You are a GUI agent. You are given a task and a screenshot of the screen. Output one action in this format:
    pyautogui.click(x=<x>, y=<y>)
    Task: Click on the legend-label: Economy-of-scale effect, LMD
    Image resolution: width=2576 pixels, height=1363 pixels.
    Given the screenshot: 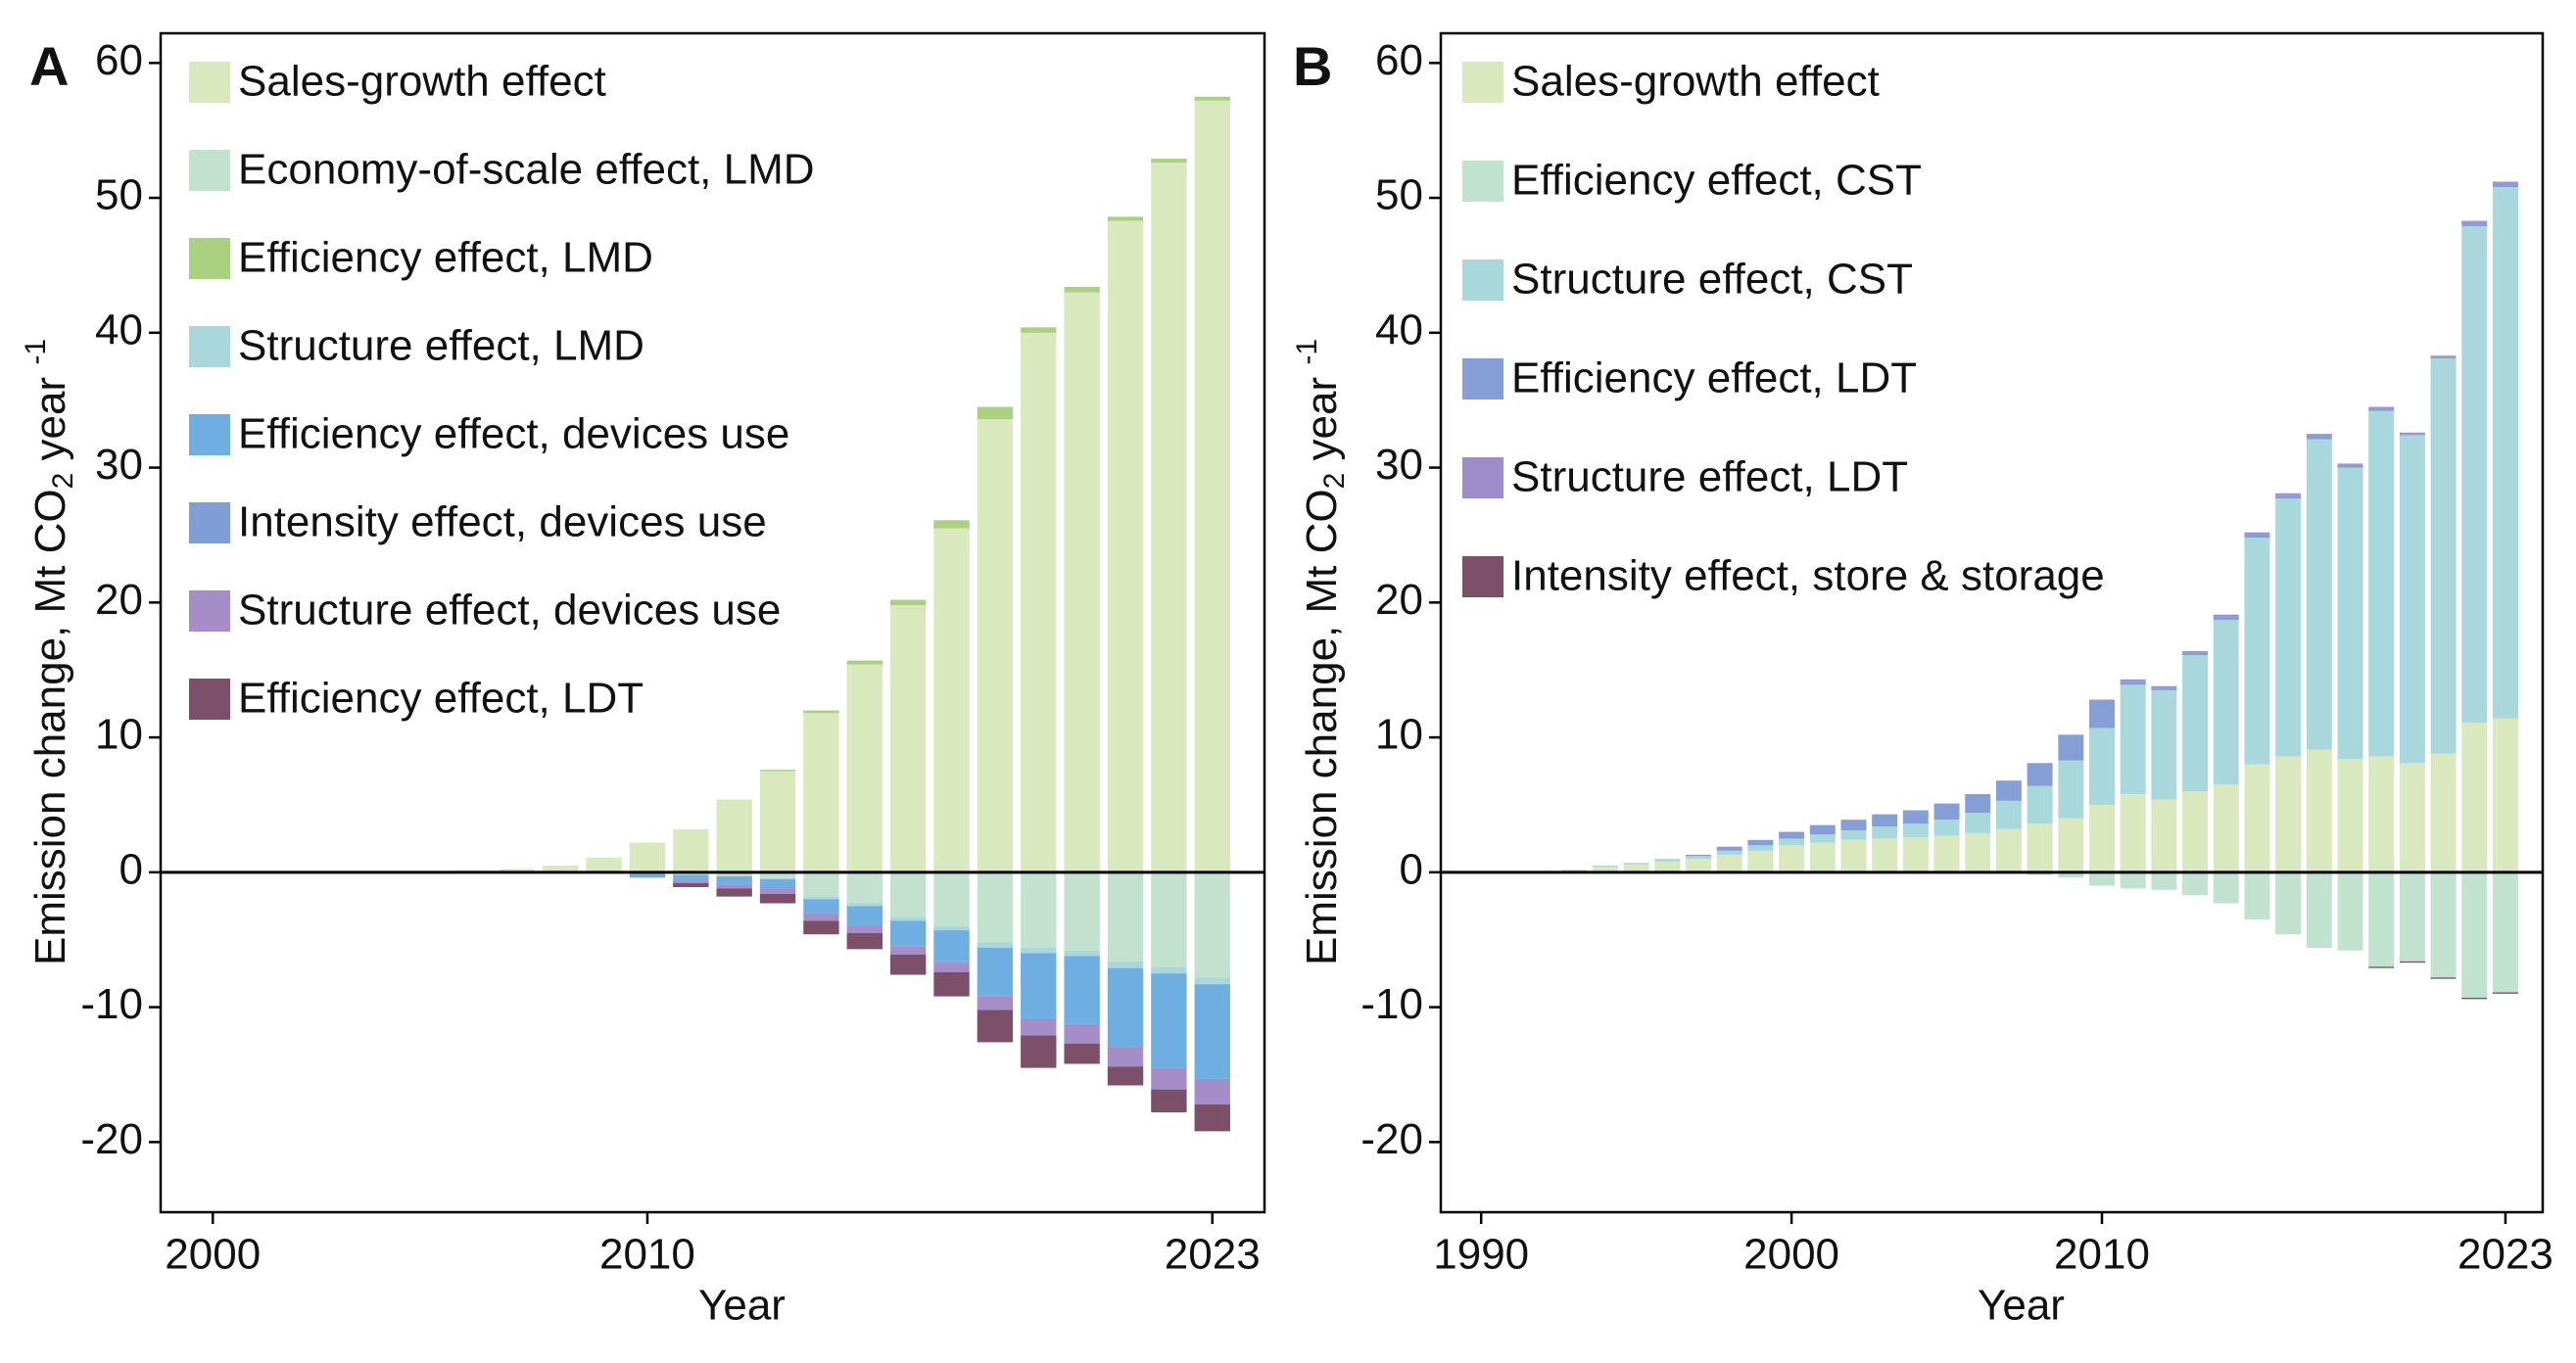 What is the action you would take?
    pyautogui.click(x=526, y=170)
    